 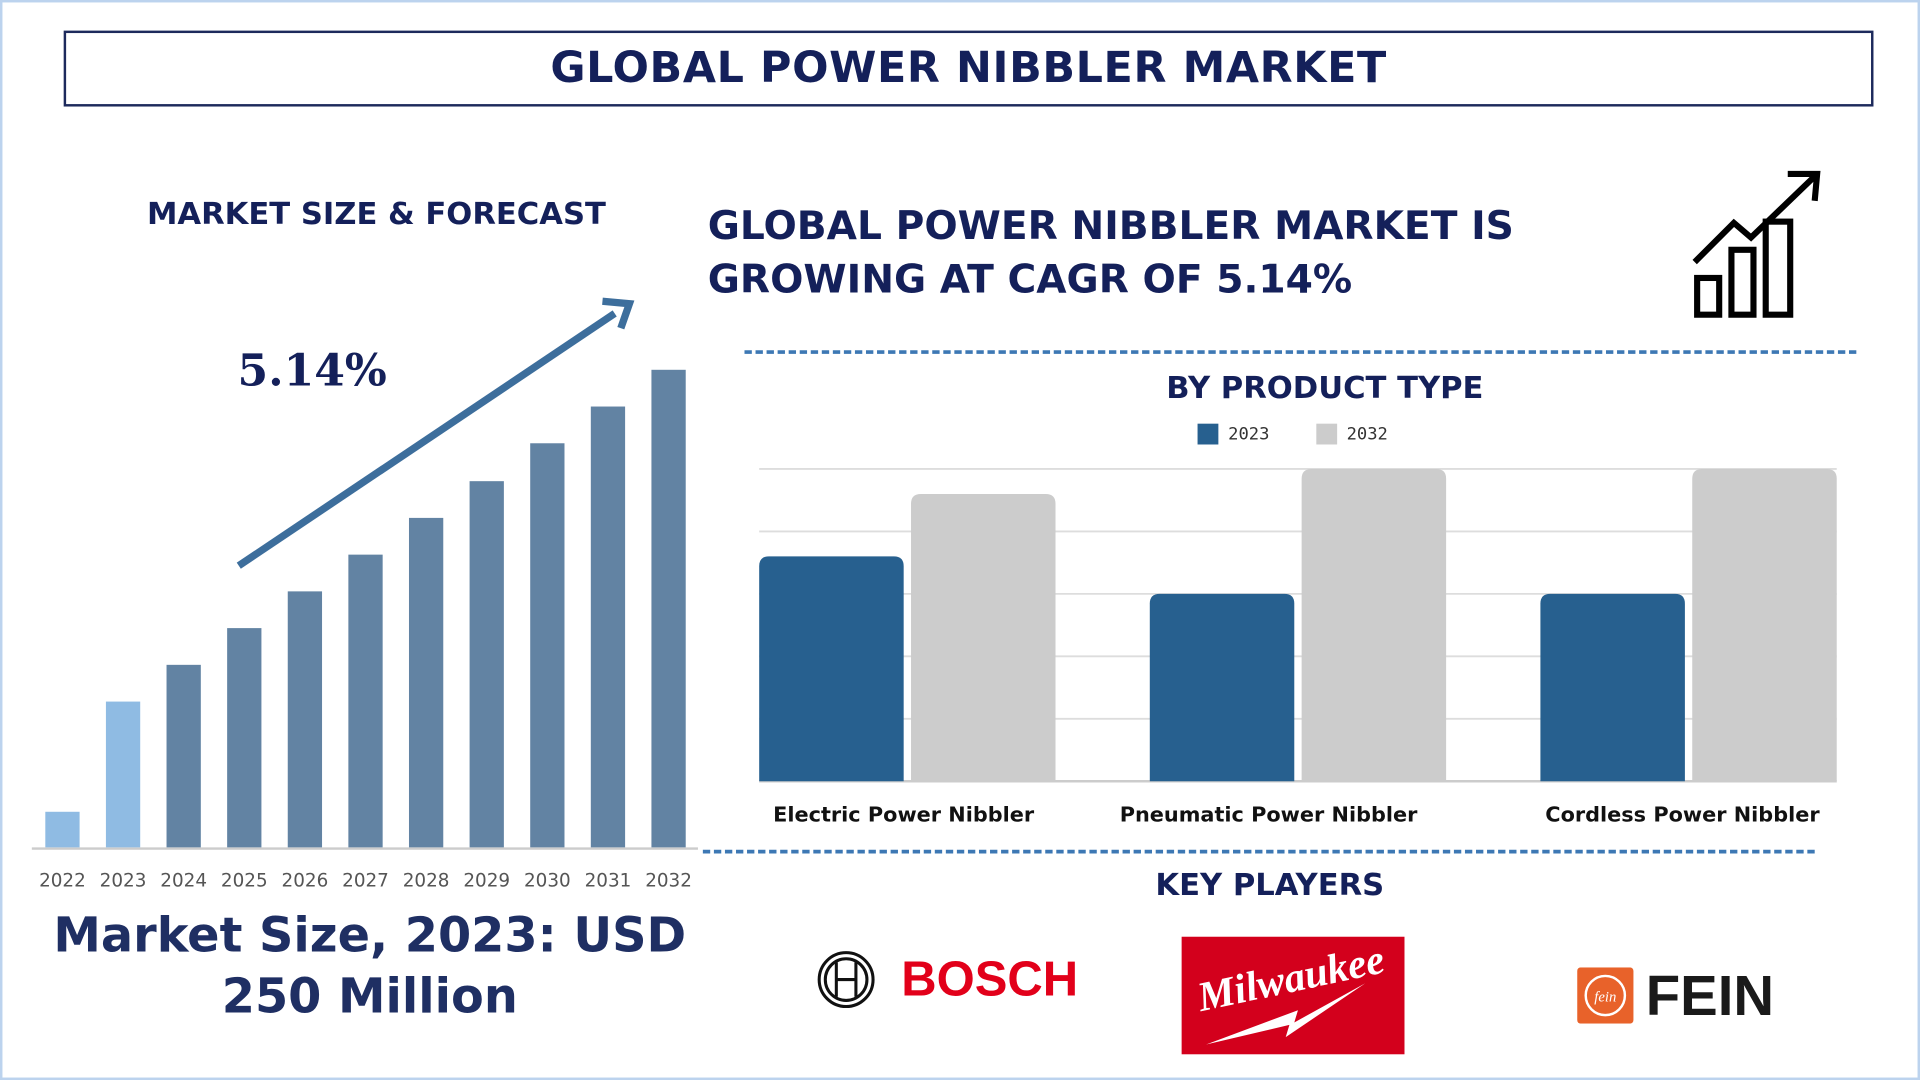 I want to click on legend-label-2023: 2023, so click(x=1249, y=434).